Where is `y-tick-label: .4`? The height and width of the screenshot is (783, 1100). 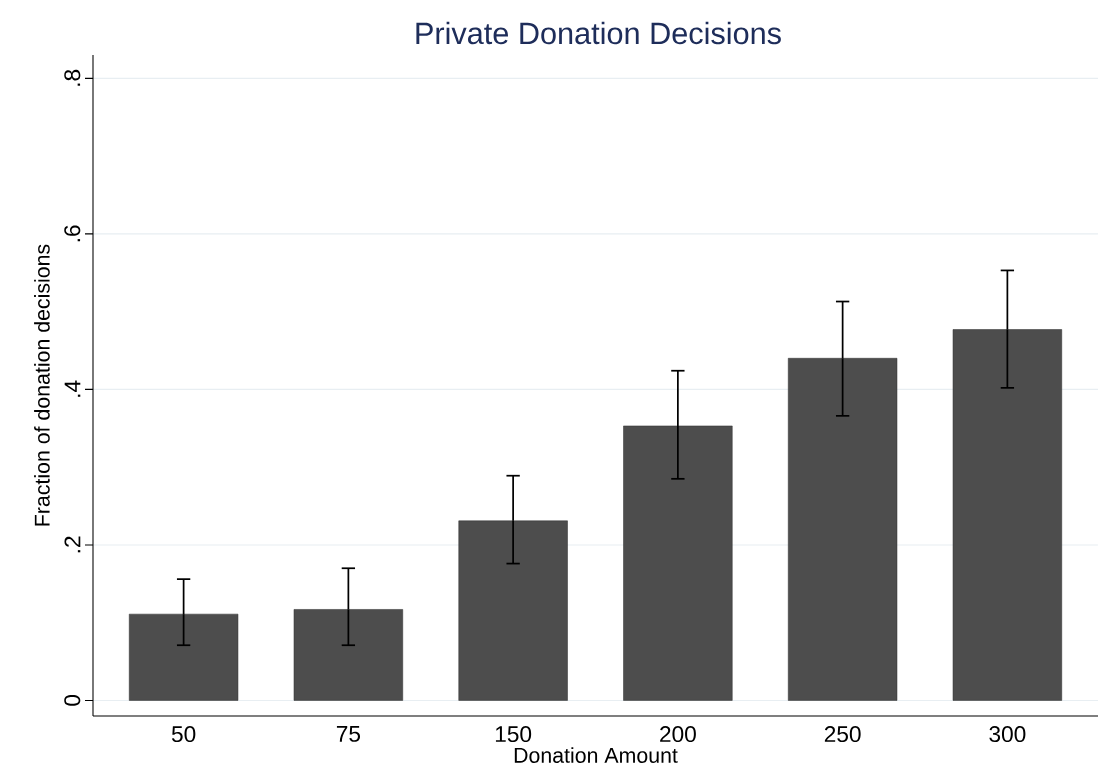
y-tick-label: .4 is located at coordinates (72, 388).